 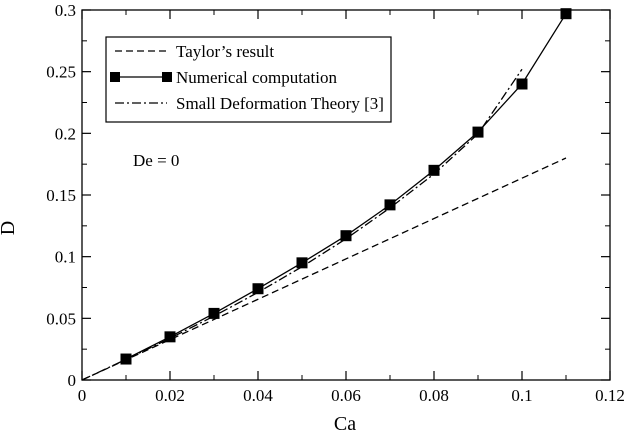 I want to click on legend-box, so click(x=248, y=79).